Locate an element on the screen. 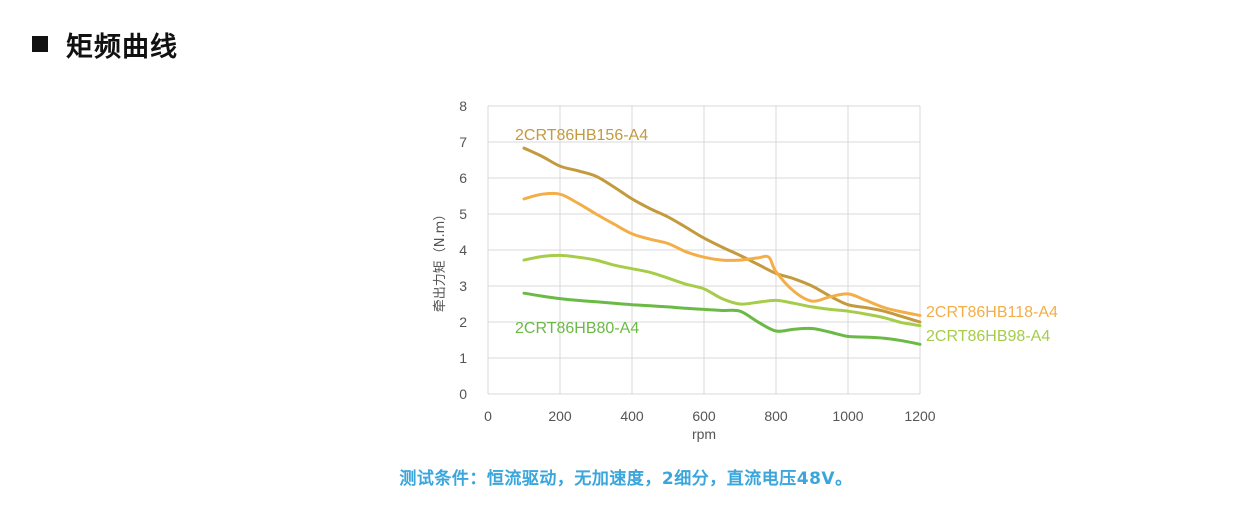  x-tick-label: 800 is located at coordinates (776, 416).